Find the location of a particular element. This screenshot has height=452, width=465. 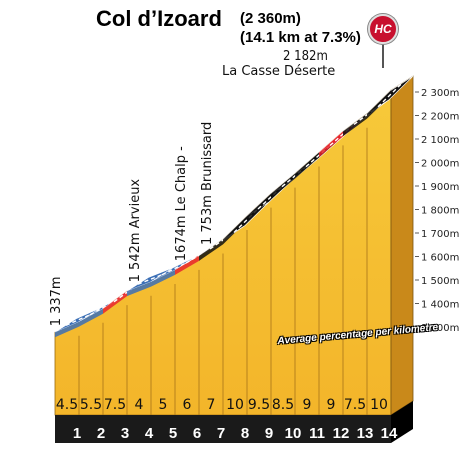

waypoint-label: 1 753m Brunissard is located at coordinates (207, 183).